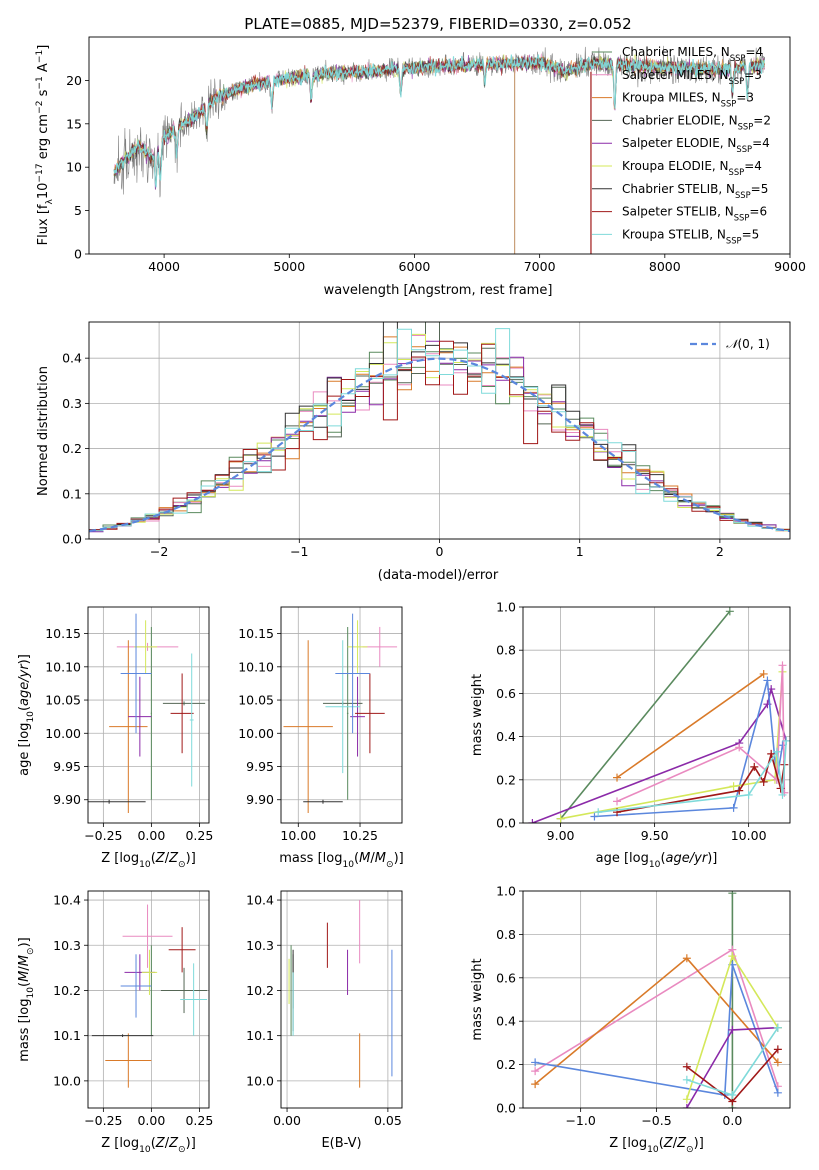 The image size is (819, 1170). What do you see at coordinates (260, 799) in the screenshot?
I see `y-tick-label: 9.90` at bounding box center [260, 799].